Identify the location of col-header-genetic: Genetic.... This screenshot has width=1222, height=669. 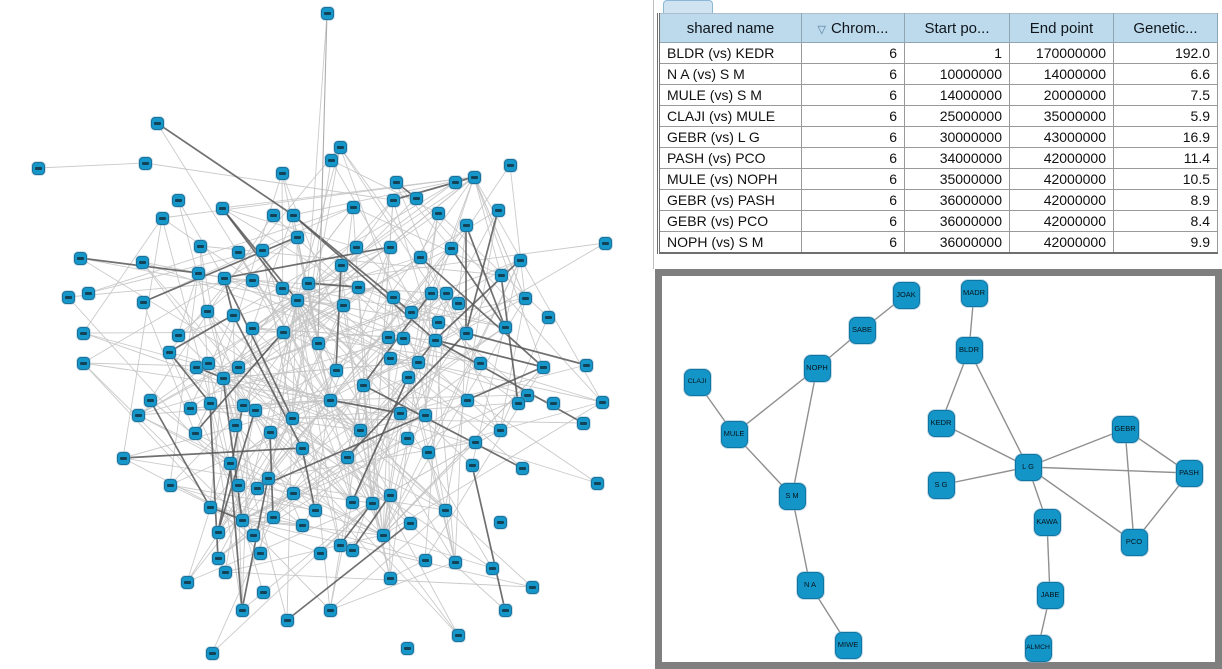
(1165, 28).